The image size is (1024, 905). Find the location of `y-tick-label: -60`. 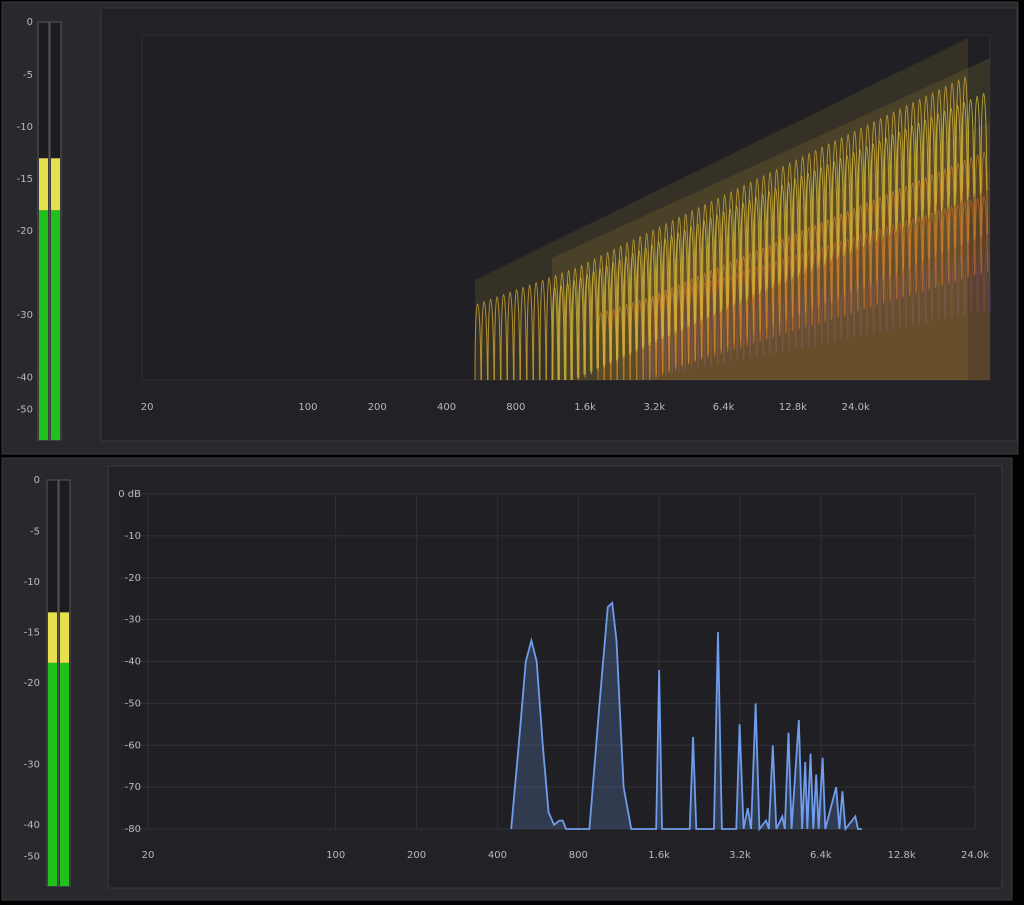

y-tick-label: -60 is located at coordinates (133, 745).